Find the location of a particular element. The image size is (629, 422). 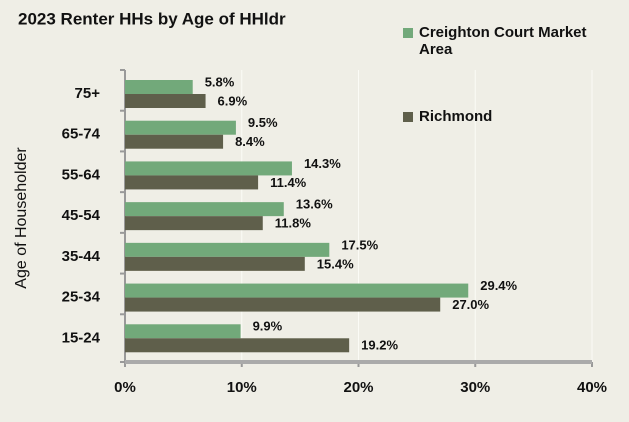

value-label: 8.4% is located at coordinates (250, 141).